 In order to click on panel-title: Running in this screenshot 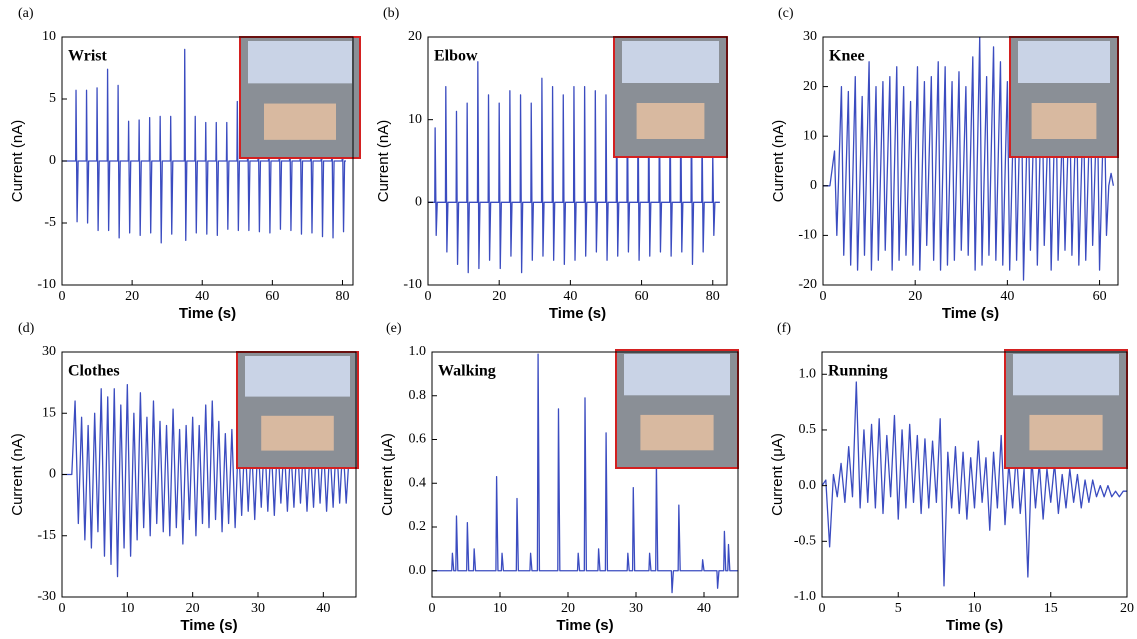, I will do `click(858, 371)`.